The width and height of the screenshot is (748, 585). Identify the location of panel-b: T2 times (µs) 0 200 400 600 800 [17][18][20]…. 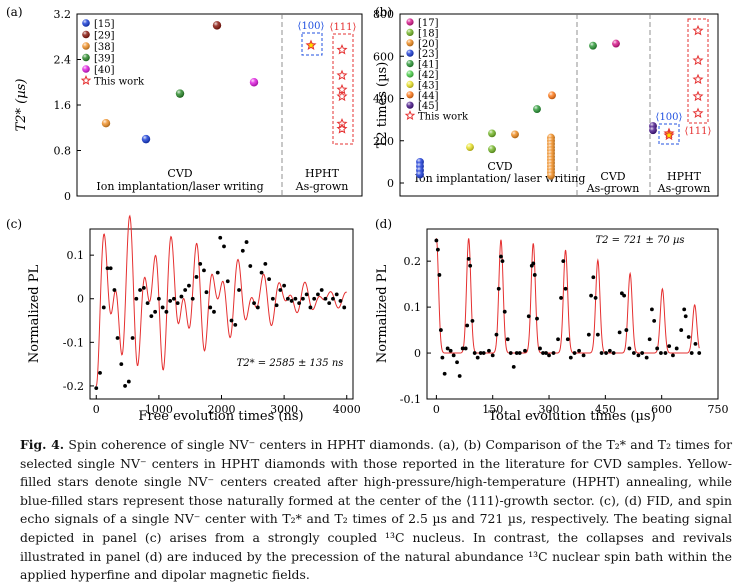
(546, 102).